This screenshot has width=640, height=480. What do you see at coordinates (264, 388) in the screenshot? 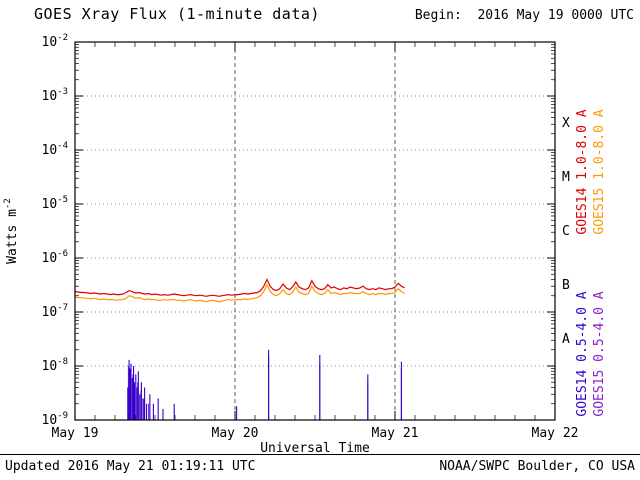
I see `series-goes15-short` at bounding box center [264, 388].